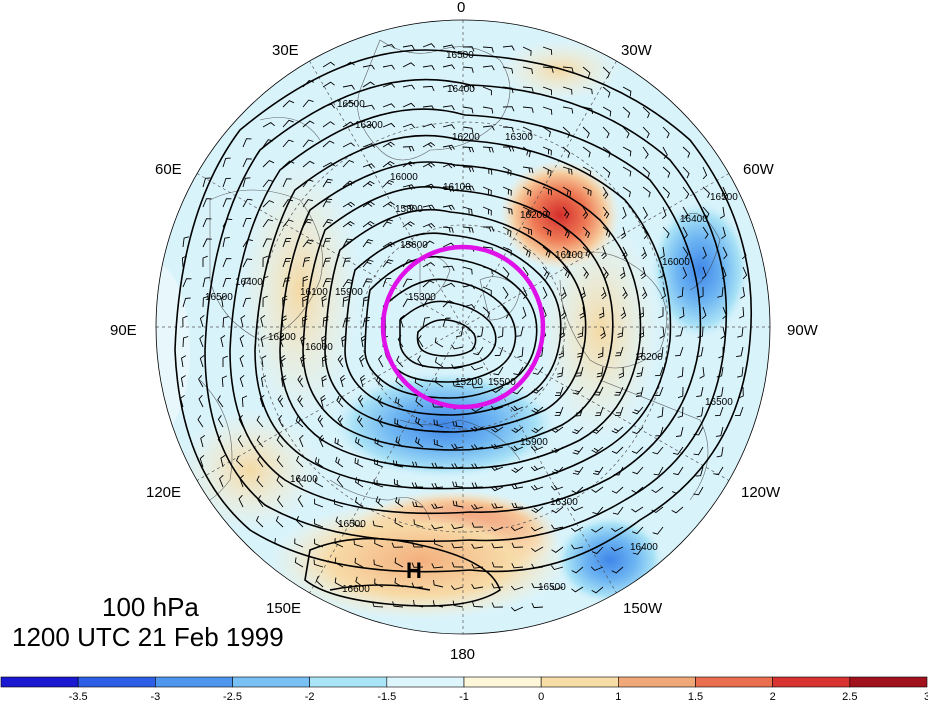  What do you see at coordinates (657, 682) in the screenshot?
I see `colorbar-swatch` at bounding box center [657, 682].